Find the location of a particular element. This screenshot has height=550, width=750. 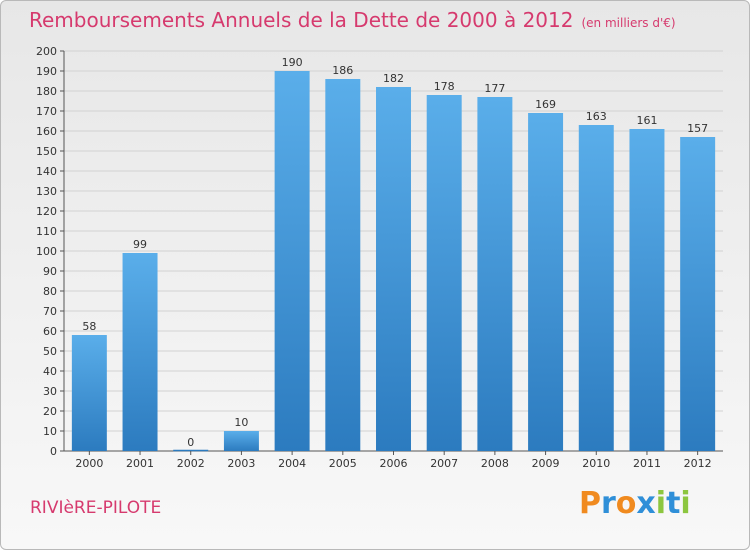

x-tick-label: 2011 is located at coordinates (647, 463).